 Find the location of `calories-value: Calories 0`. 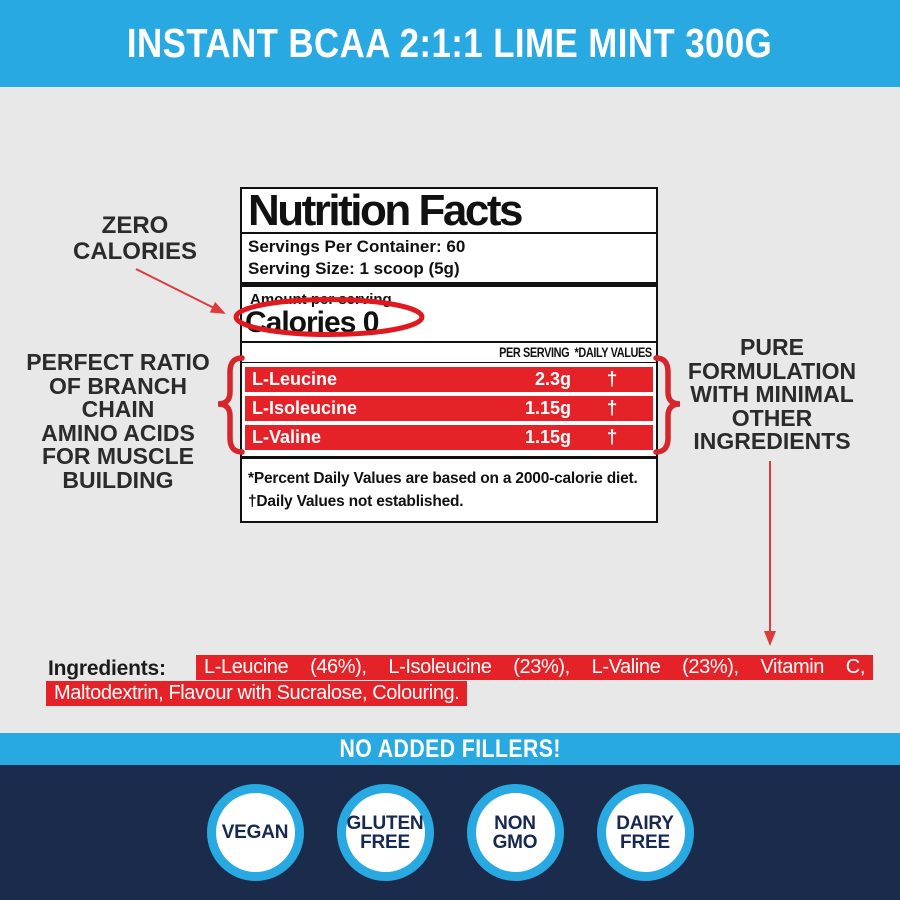

calories-value: Calories 0 is located at coordinates (312, 322).